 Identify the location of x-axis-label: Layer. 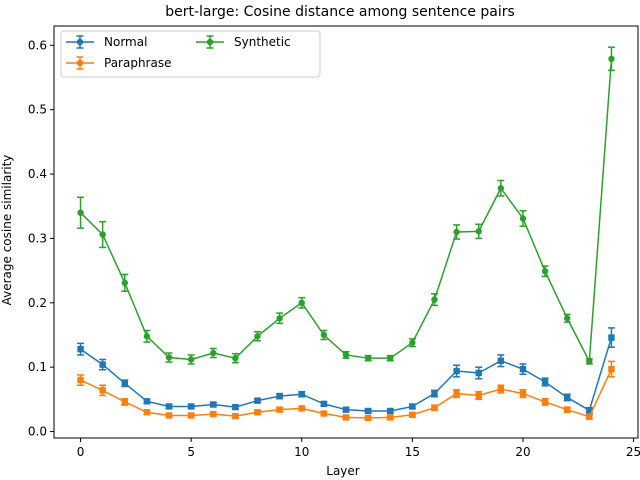
(343, 471).